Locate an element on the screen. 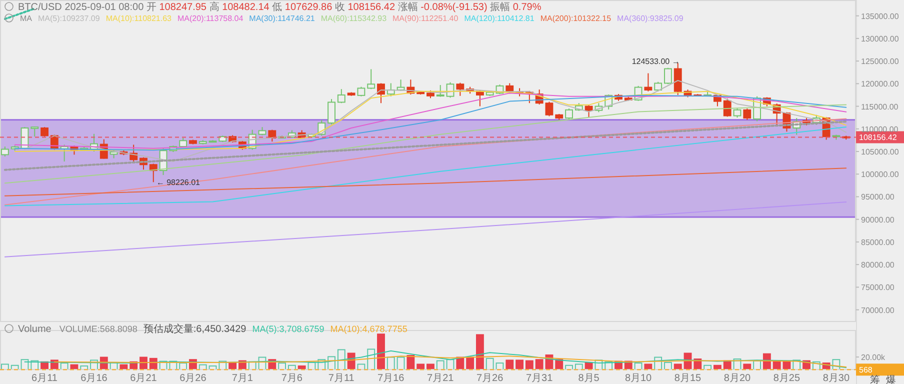  text: MA(120):110412.81 is located at coordinates (499, 18).